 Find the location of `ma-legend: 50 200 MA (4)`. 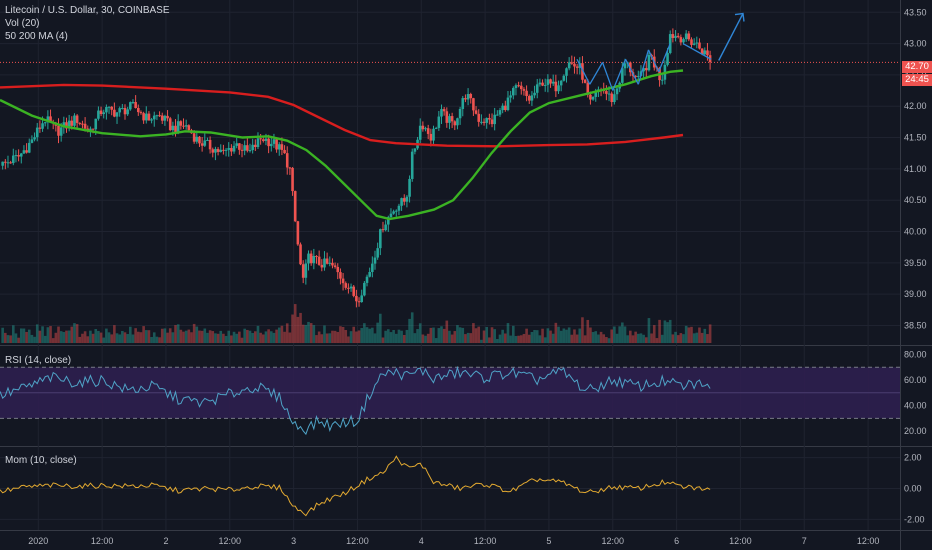

ma-legend: 50 200 MA (4) is located at coordinates (36, 36).